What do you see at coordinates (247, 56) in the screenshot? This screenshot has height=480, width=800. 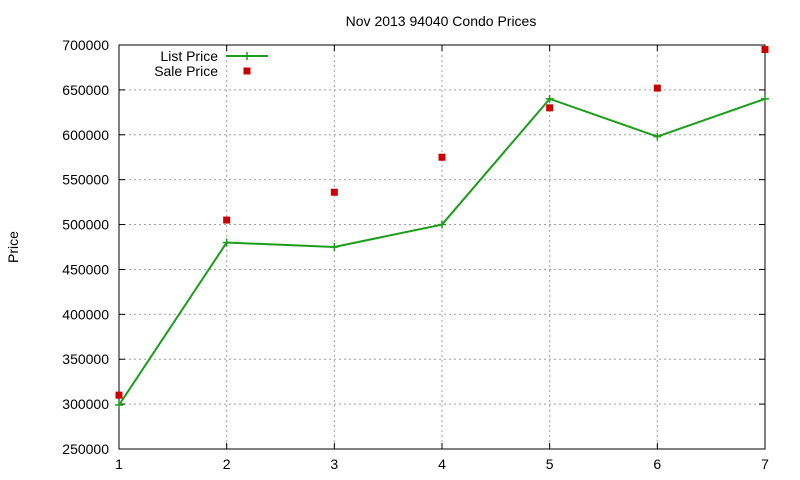 I see `legend-marker-list-price` at bounding box center [247, 56].